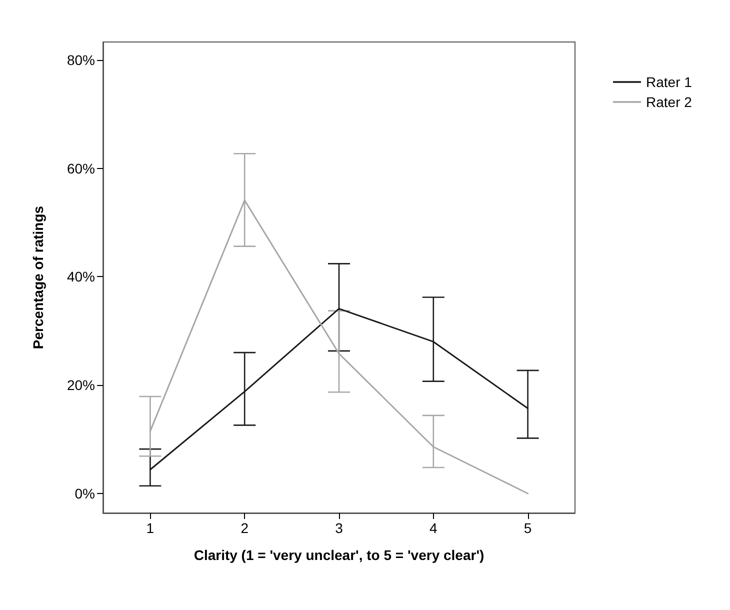 The image size is (730, 610). What do you see at coordinates (38, 278) in the screenshot?
I see `y-axis-title: Percentage of ratings` at bounding box center [38, 278].